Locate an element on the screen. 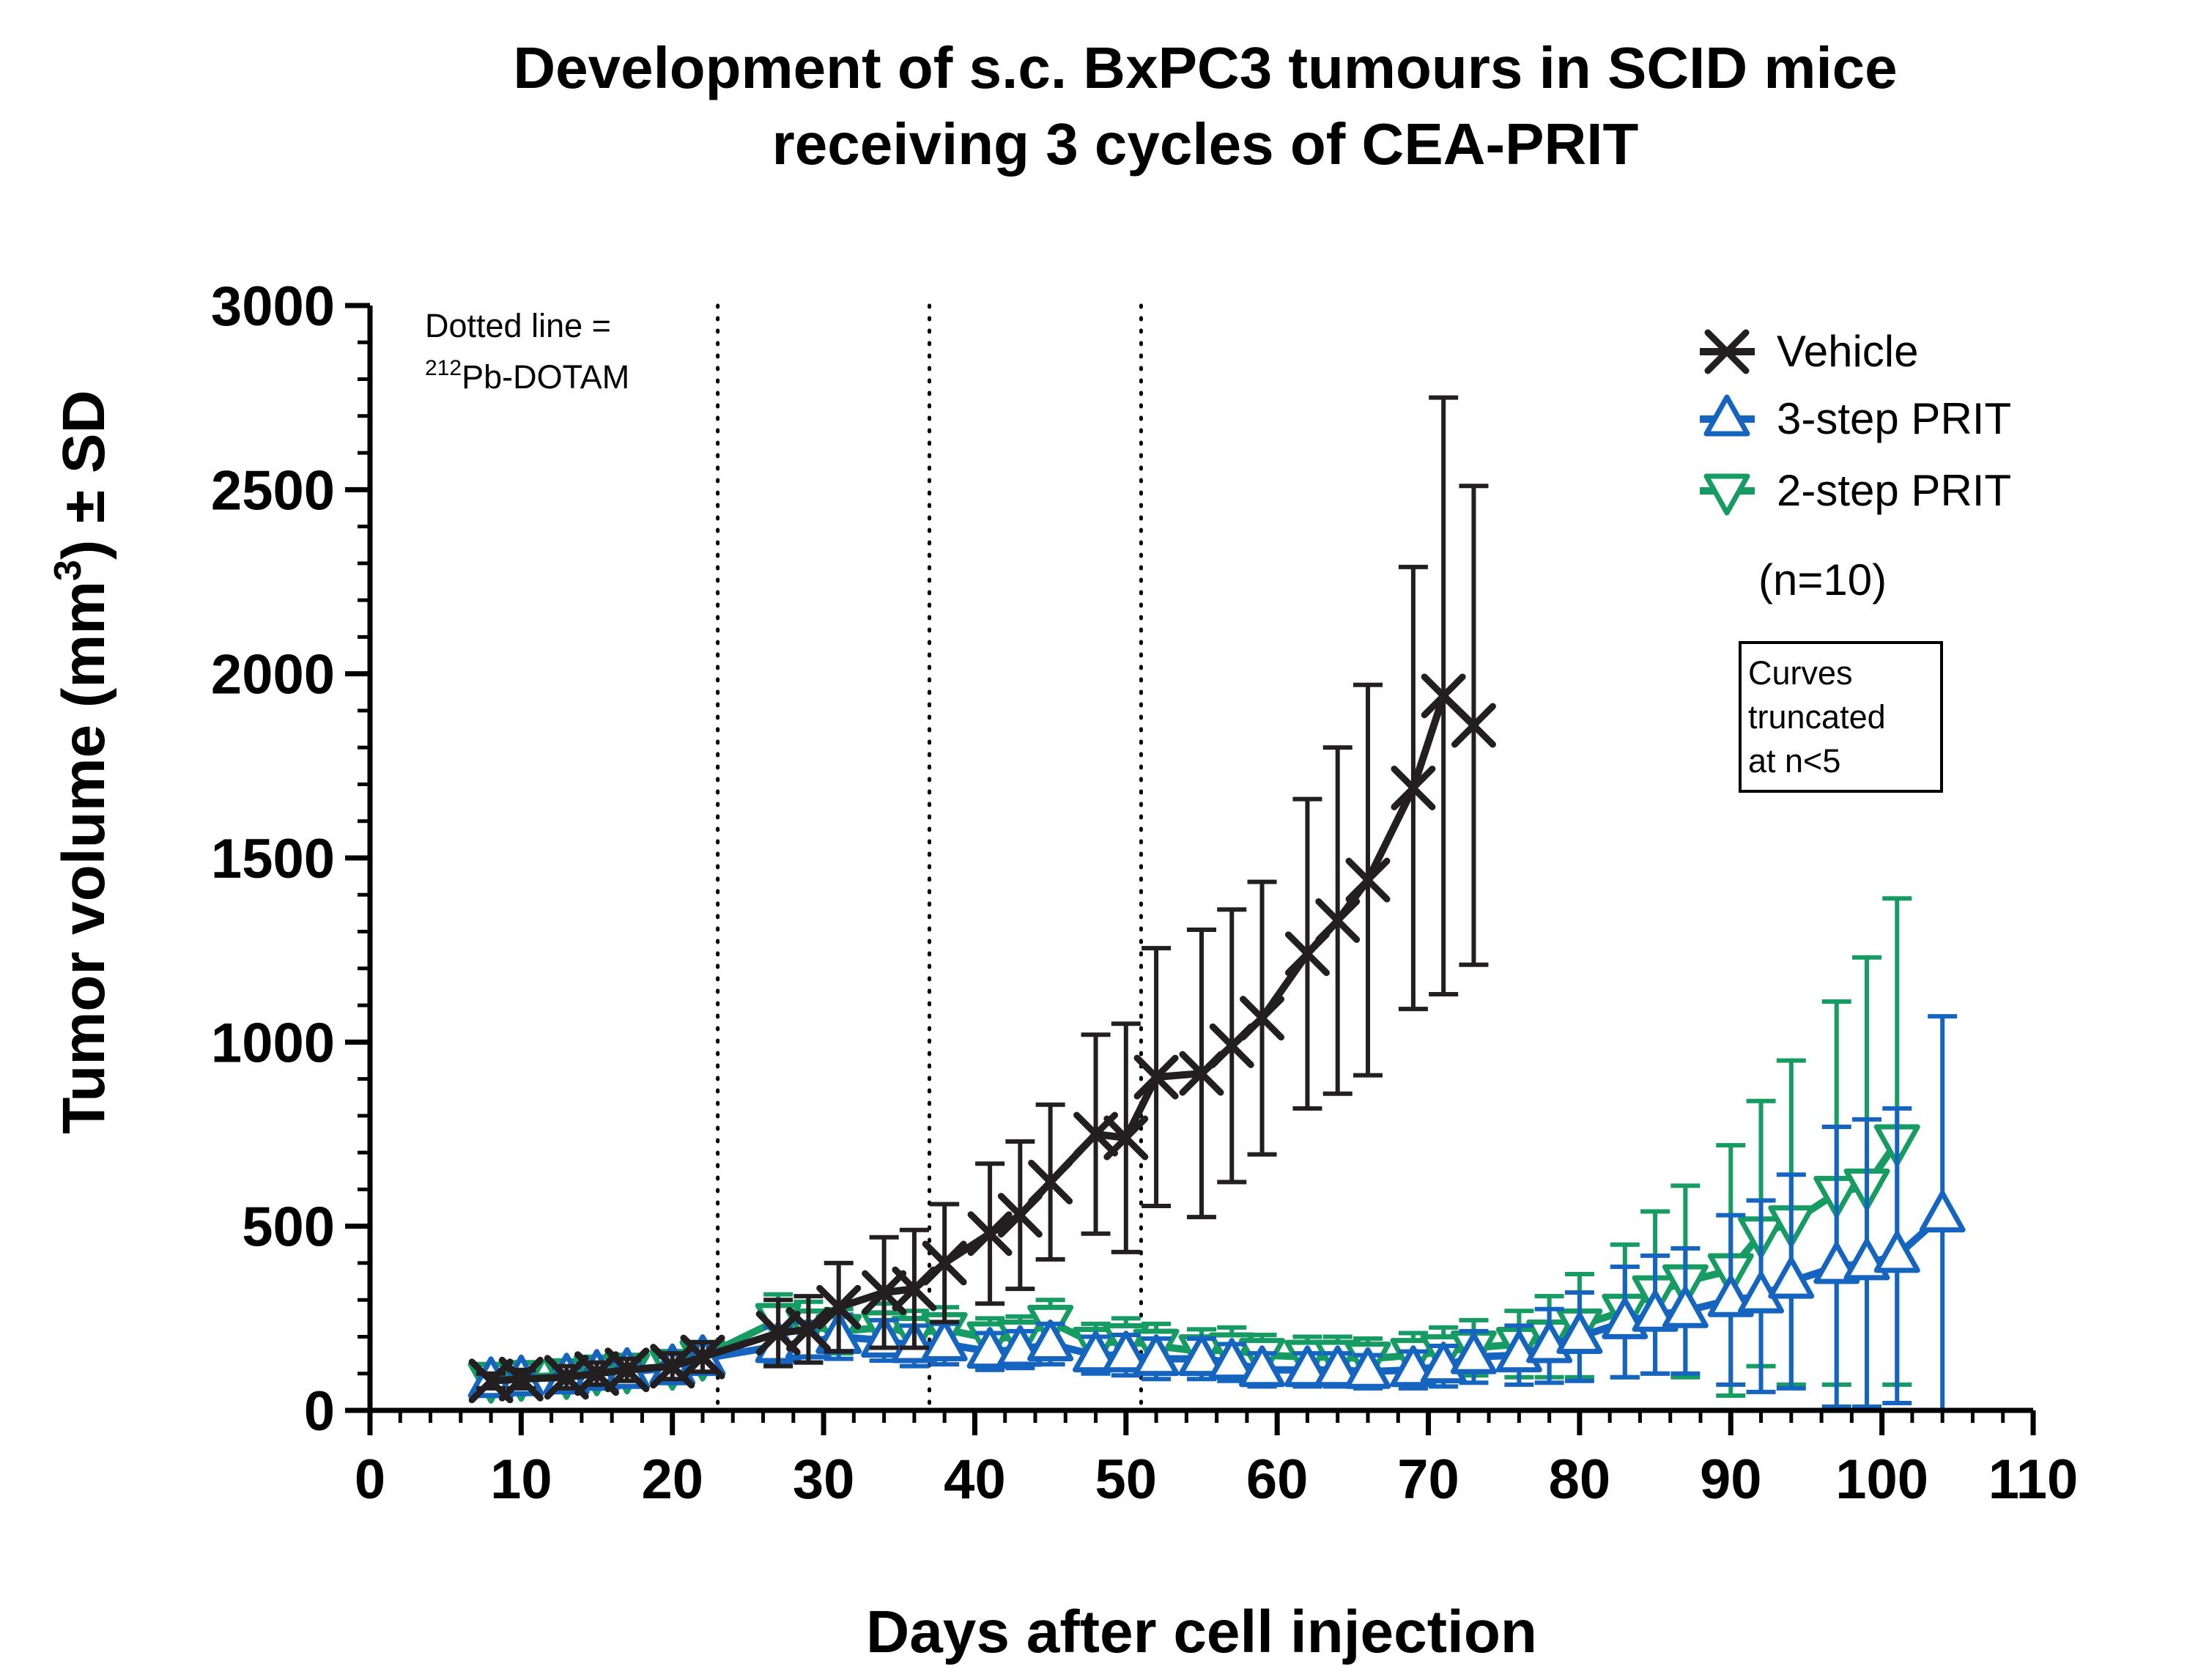 This screenshot has height=1680, width=2198. y-tick-label: 1500 is located at coordinates (273, 859).